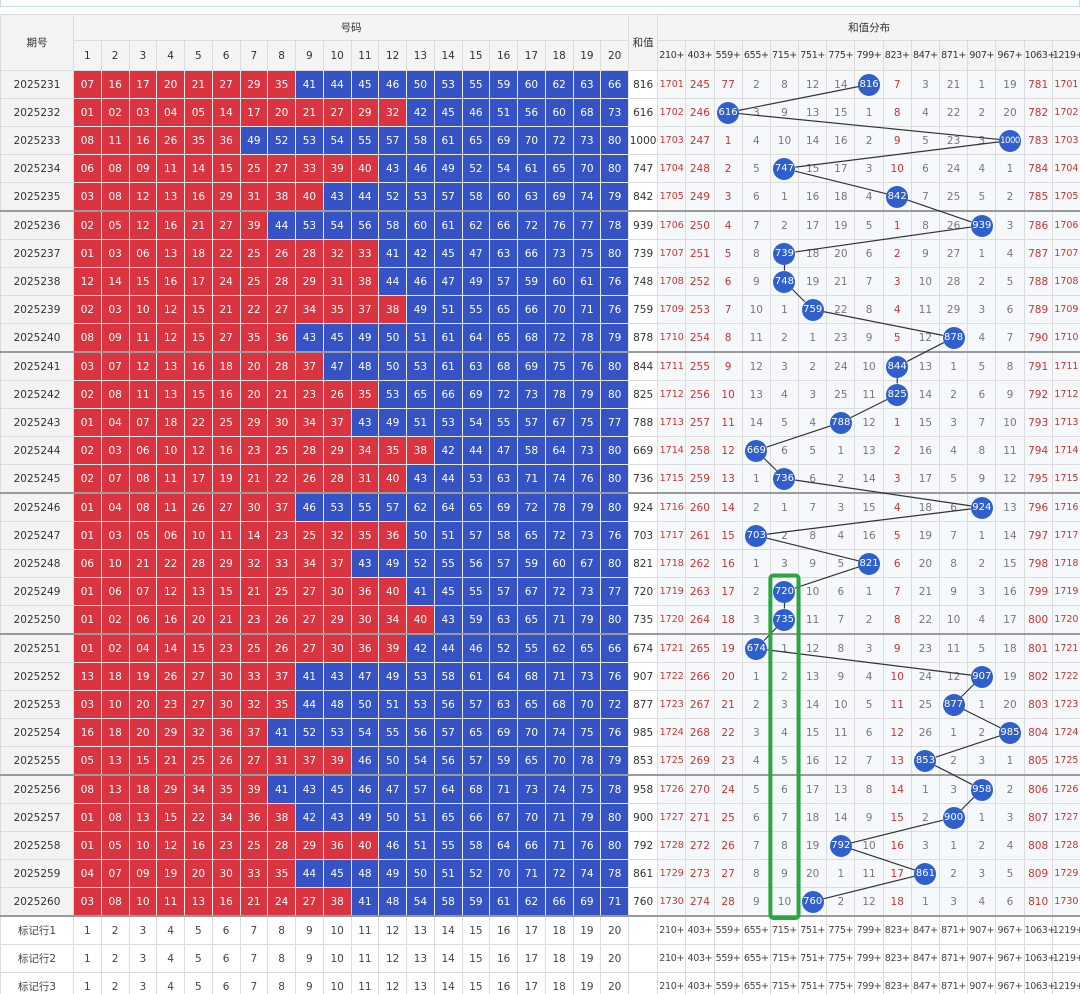 The height and width of the screenshot is (994, 1080). What do you see at coordinates (813, 676) in the screenshot?
I see `distribution-value: 13` at bounding box center [813, 676].